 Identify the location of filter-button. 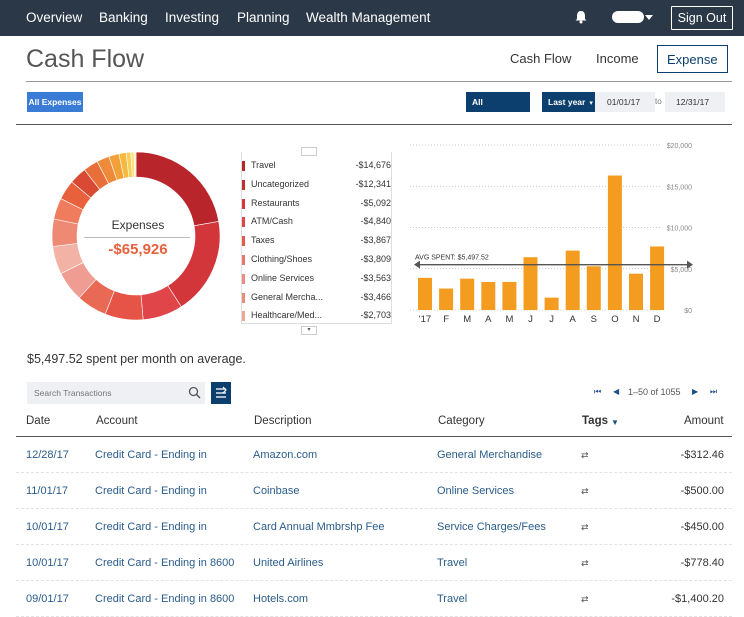
(221, 393).